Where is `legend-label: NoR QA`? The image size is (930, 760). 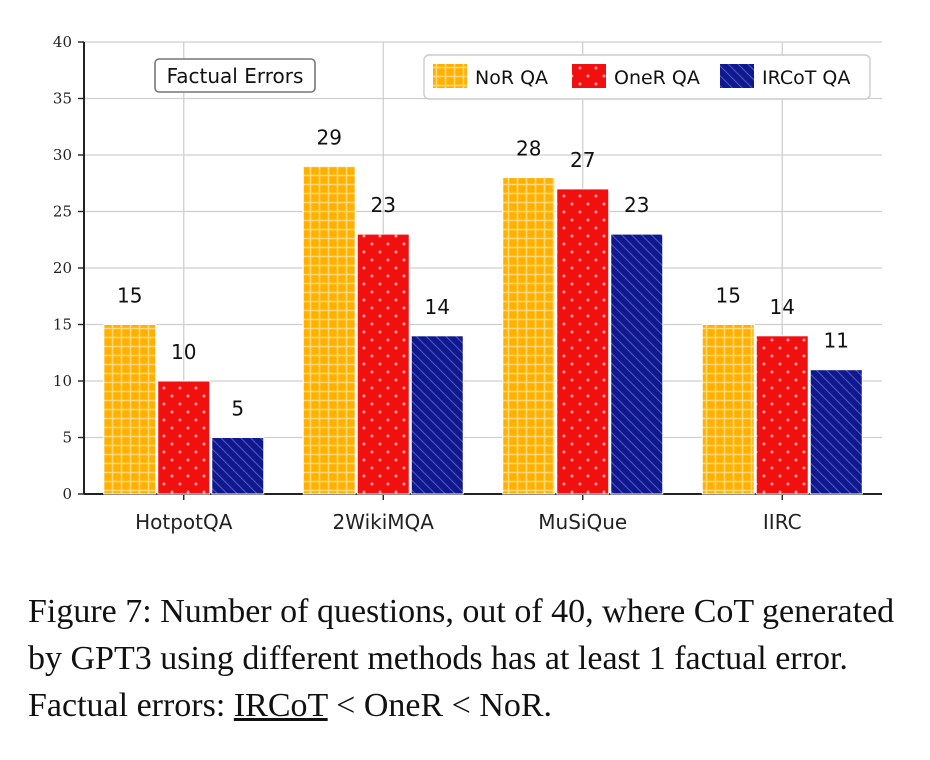 legend-label: NoR QA is located at coordinates (511, 78).